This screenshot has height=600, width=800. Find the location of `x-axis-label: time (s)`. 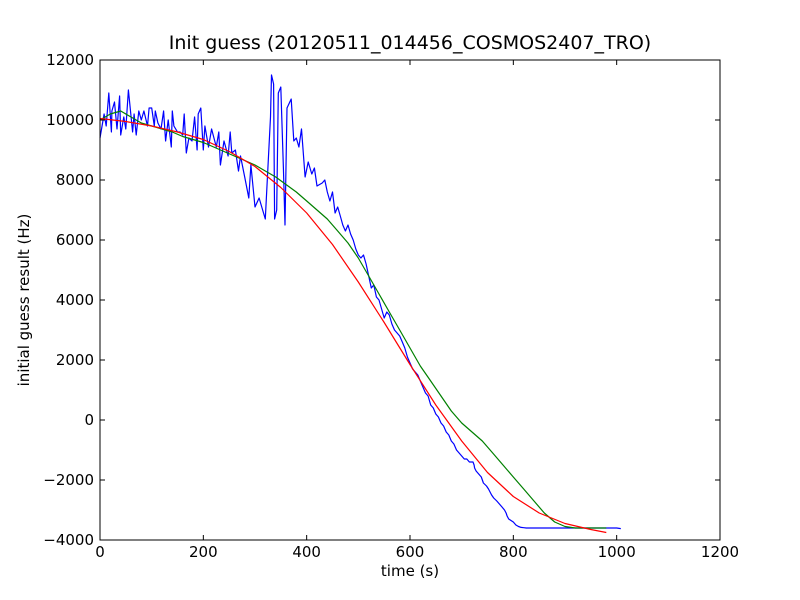

x-axis-label: time (s) is located at coordinates (410, 571).